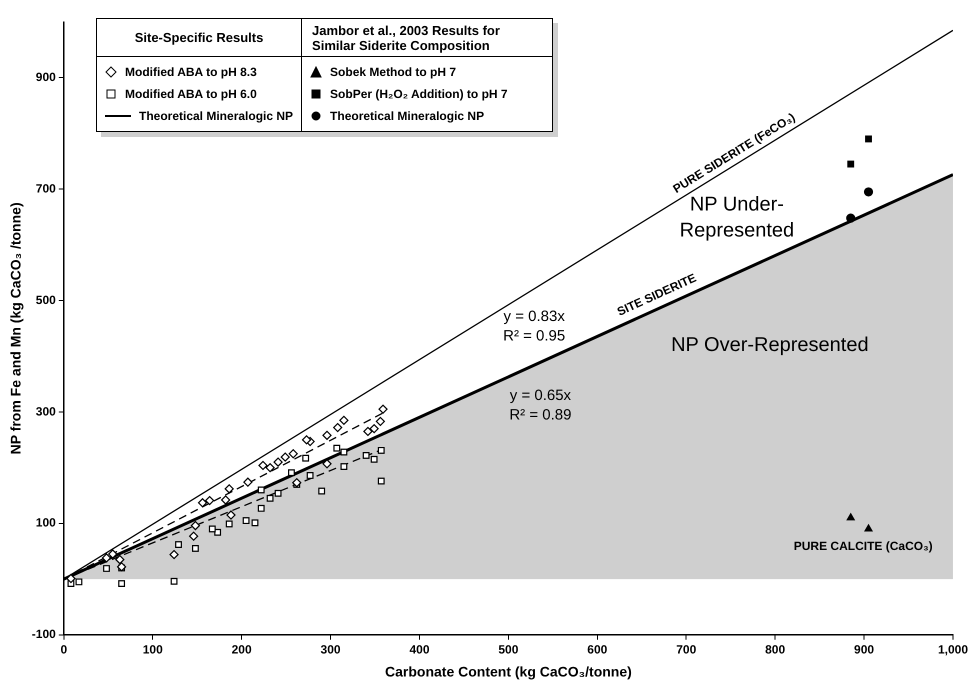 This screenshot has width=971, height=691. What do you see at coordinates (419, 94) in the screenshot?
I see `legend-label: SobPer (H₂O₂ Addition) to pH 7` at bounding box center [419, 94].